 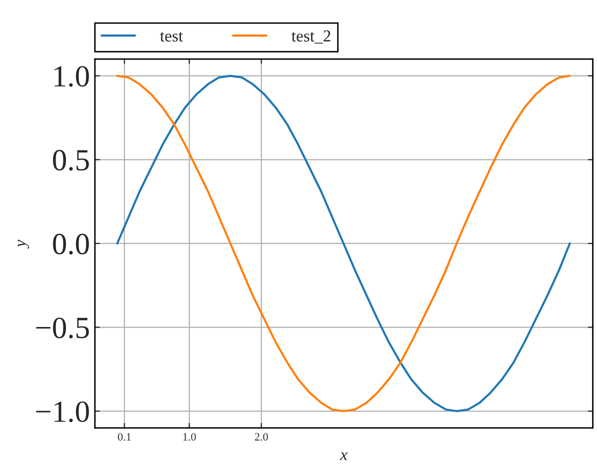 I want to click on y-axis-title: y, so click(x=24, y=244).